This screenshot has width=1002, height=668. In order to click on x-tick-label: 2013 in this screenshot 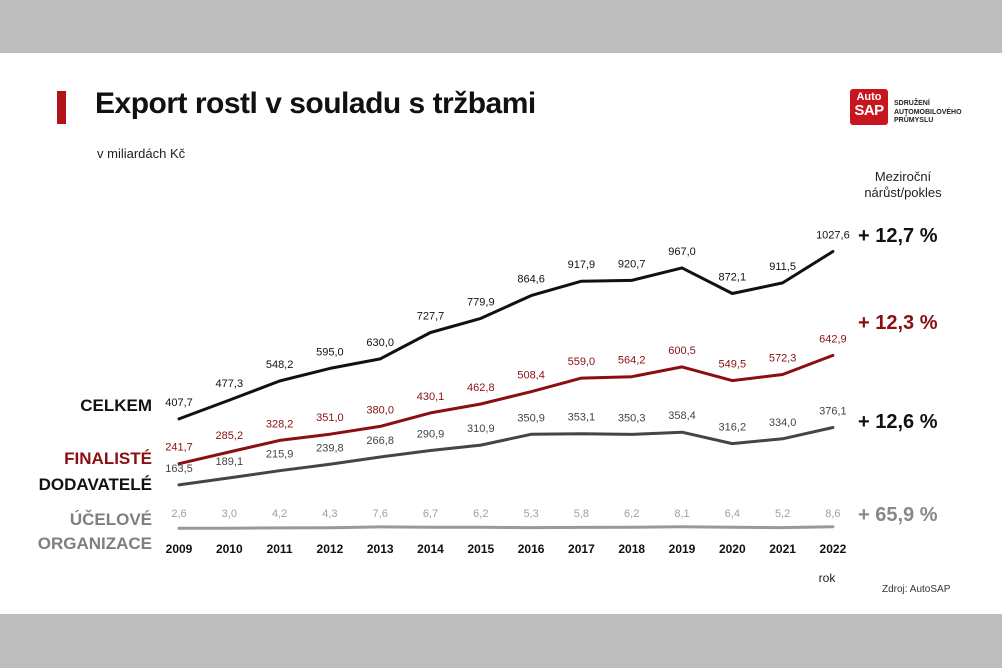, I will do `click(380, 549)`.